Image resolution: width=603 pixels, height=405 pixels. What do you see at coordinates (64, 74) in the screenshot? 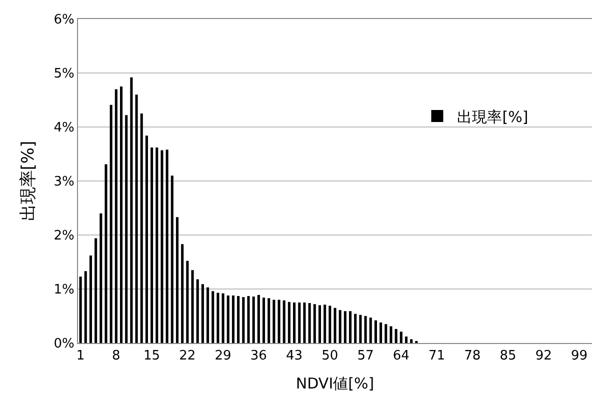
I see `y-tick-label: 5%` at bounding box center [64, 74].